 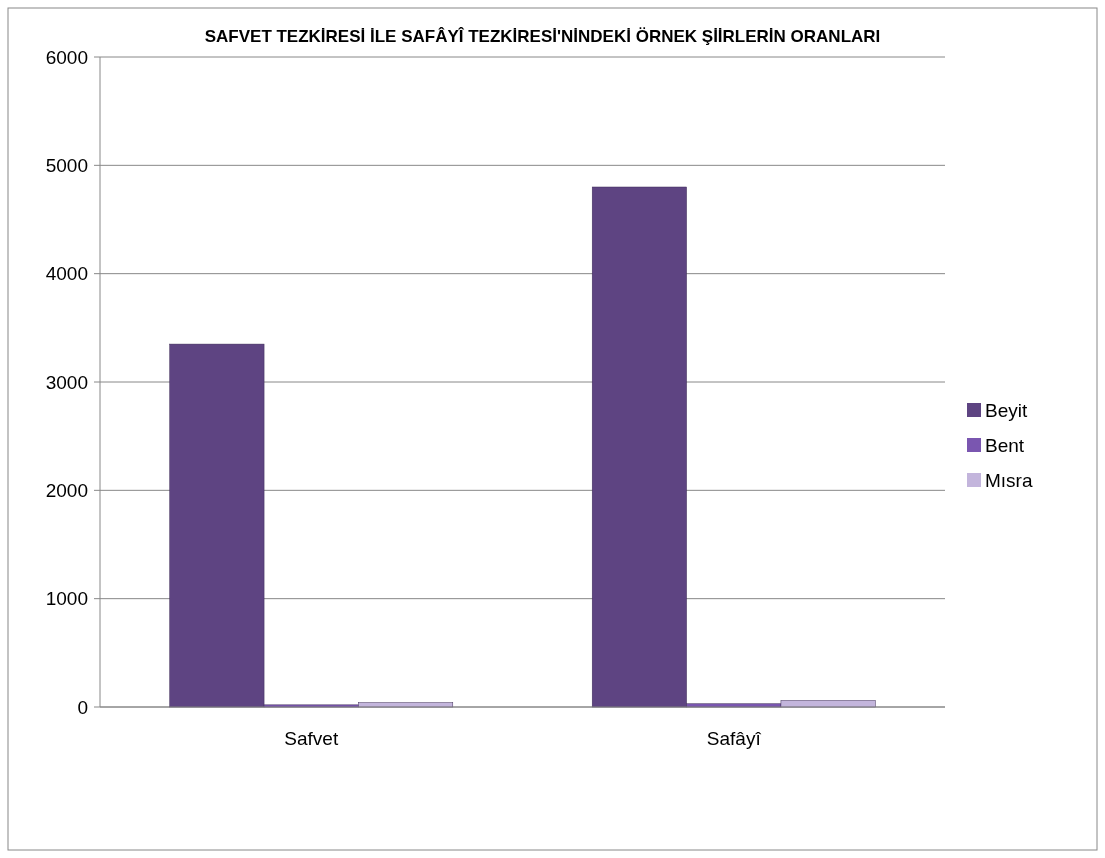 I want to click on y-tick-label: 4000, so click(x=66, y=274).